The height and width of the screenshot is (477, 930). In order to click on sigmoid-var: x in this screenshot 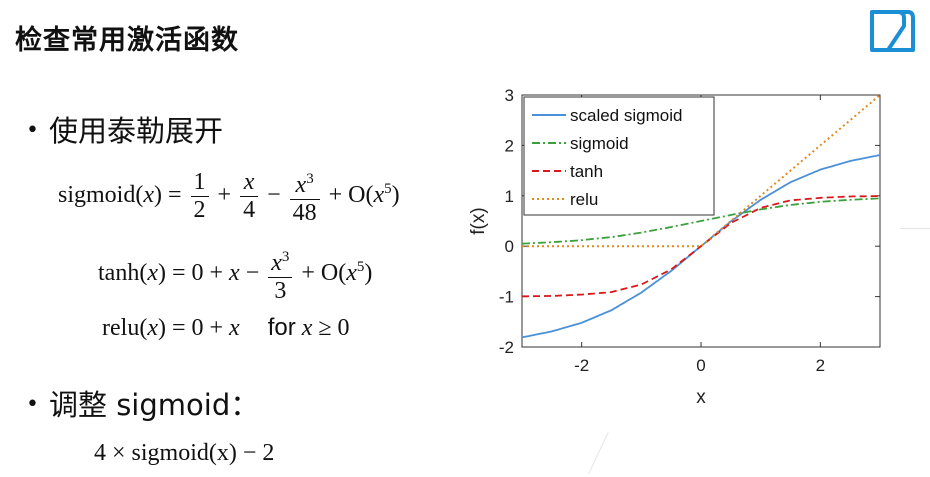, I will do `click(148, 195)`.